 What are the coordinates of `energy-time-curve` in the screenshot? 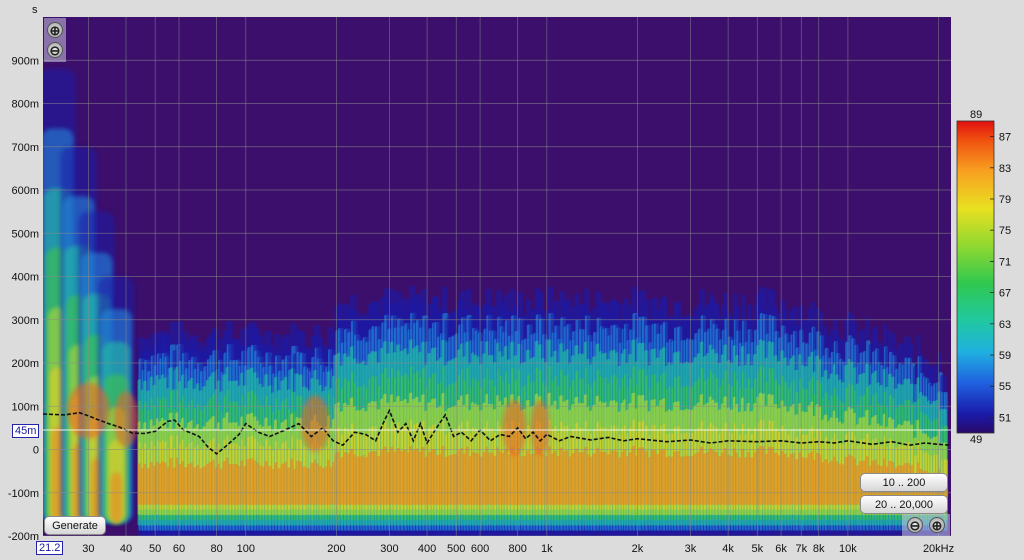 It's located at (497, 431).